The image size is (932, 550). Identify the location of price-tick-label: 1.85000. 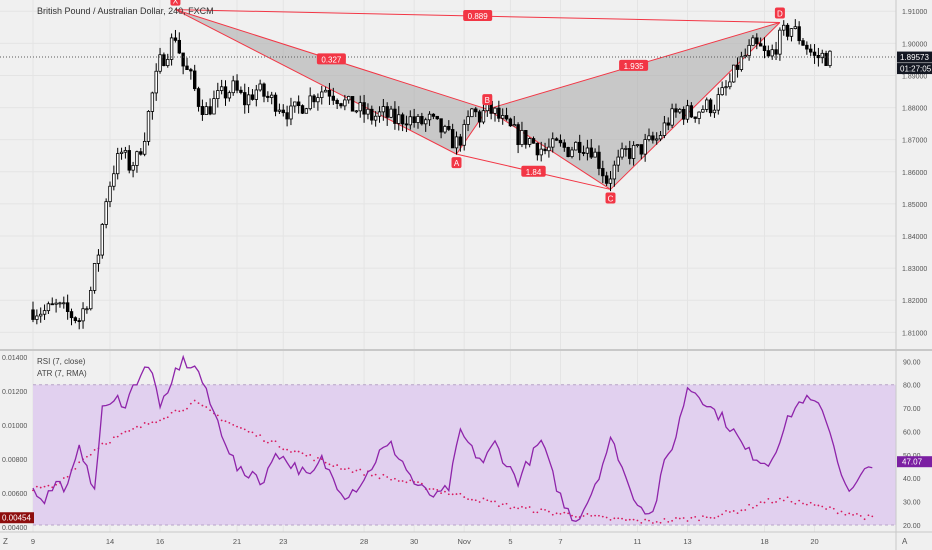
(914, 205).